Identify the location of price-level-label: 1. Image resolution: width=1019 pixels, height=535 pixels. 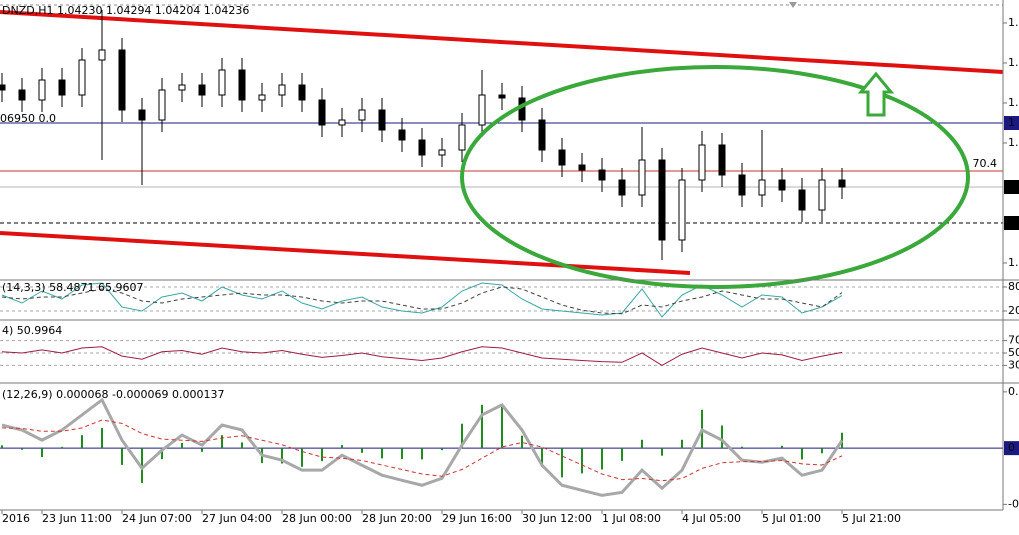
(1011, 122).